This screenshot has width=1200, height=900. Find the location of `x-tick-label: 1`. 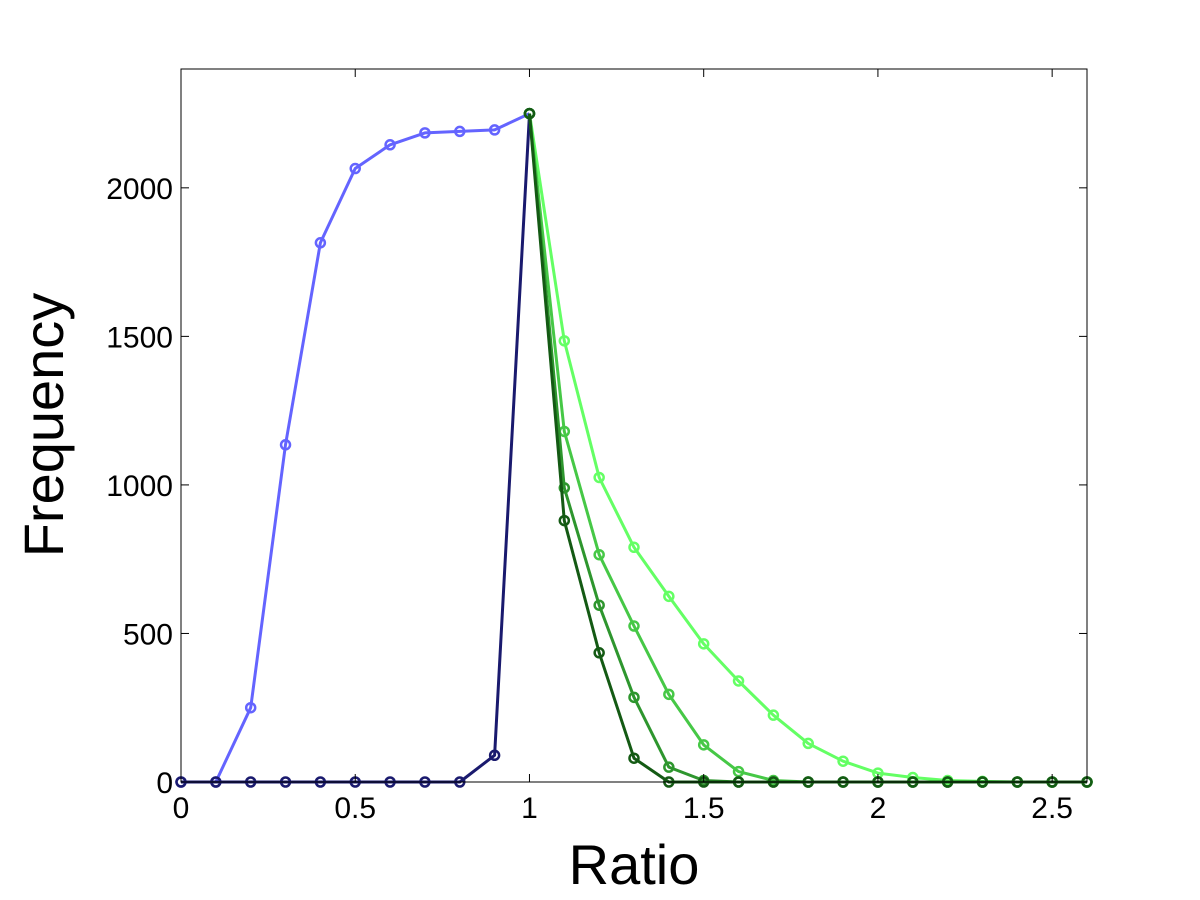

x-tick-label: 1 is located at coordinates (529, 808).